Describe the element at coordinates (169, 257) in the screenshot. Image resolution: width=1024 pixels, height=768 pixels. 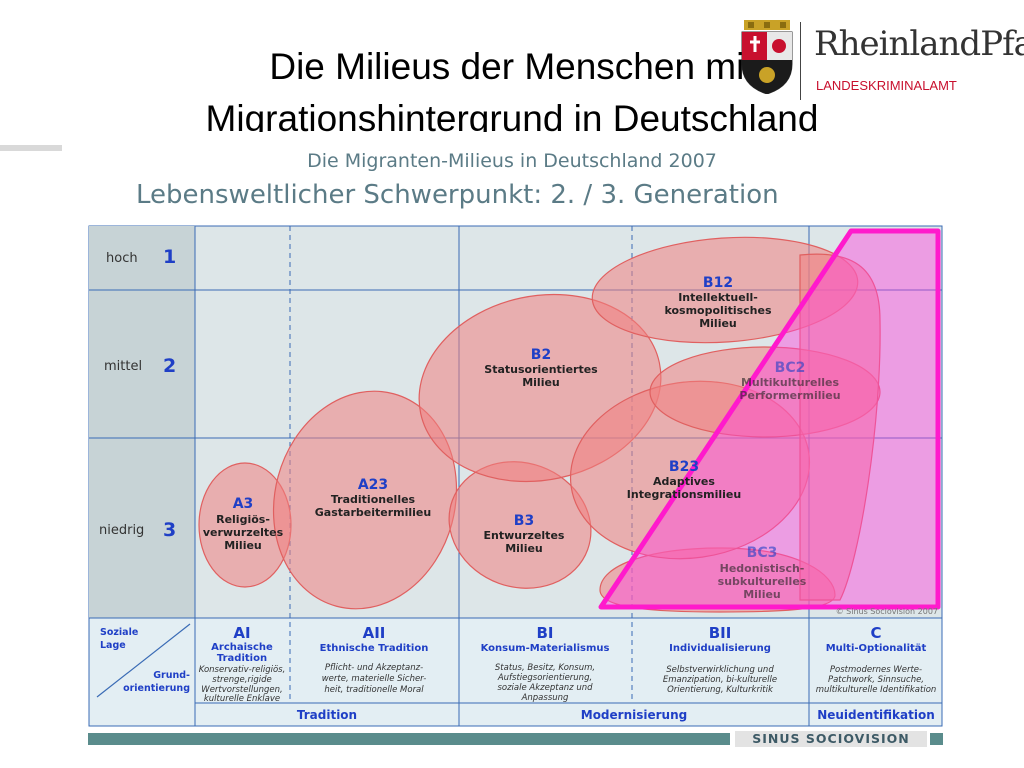
I see `row-number-1: 1` at that location.